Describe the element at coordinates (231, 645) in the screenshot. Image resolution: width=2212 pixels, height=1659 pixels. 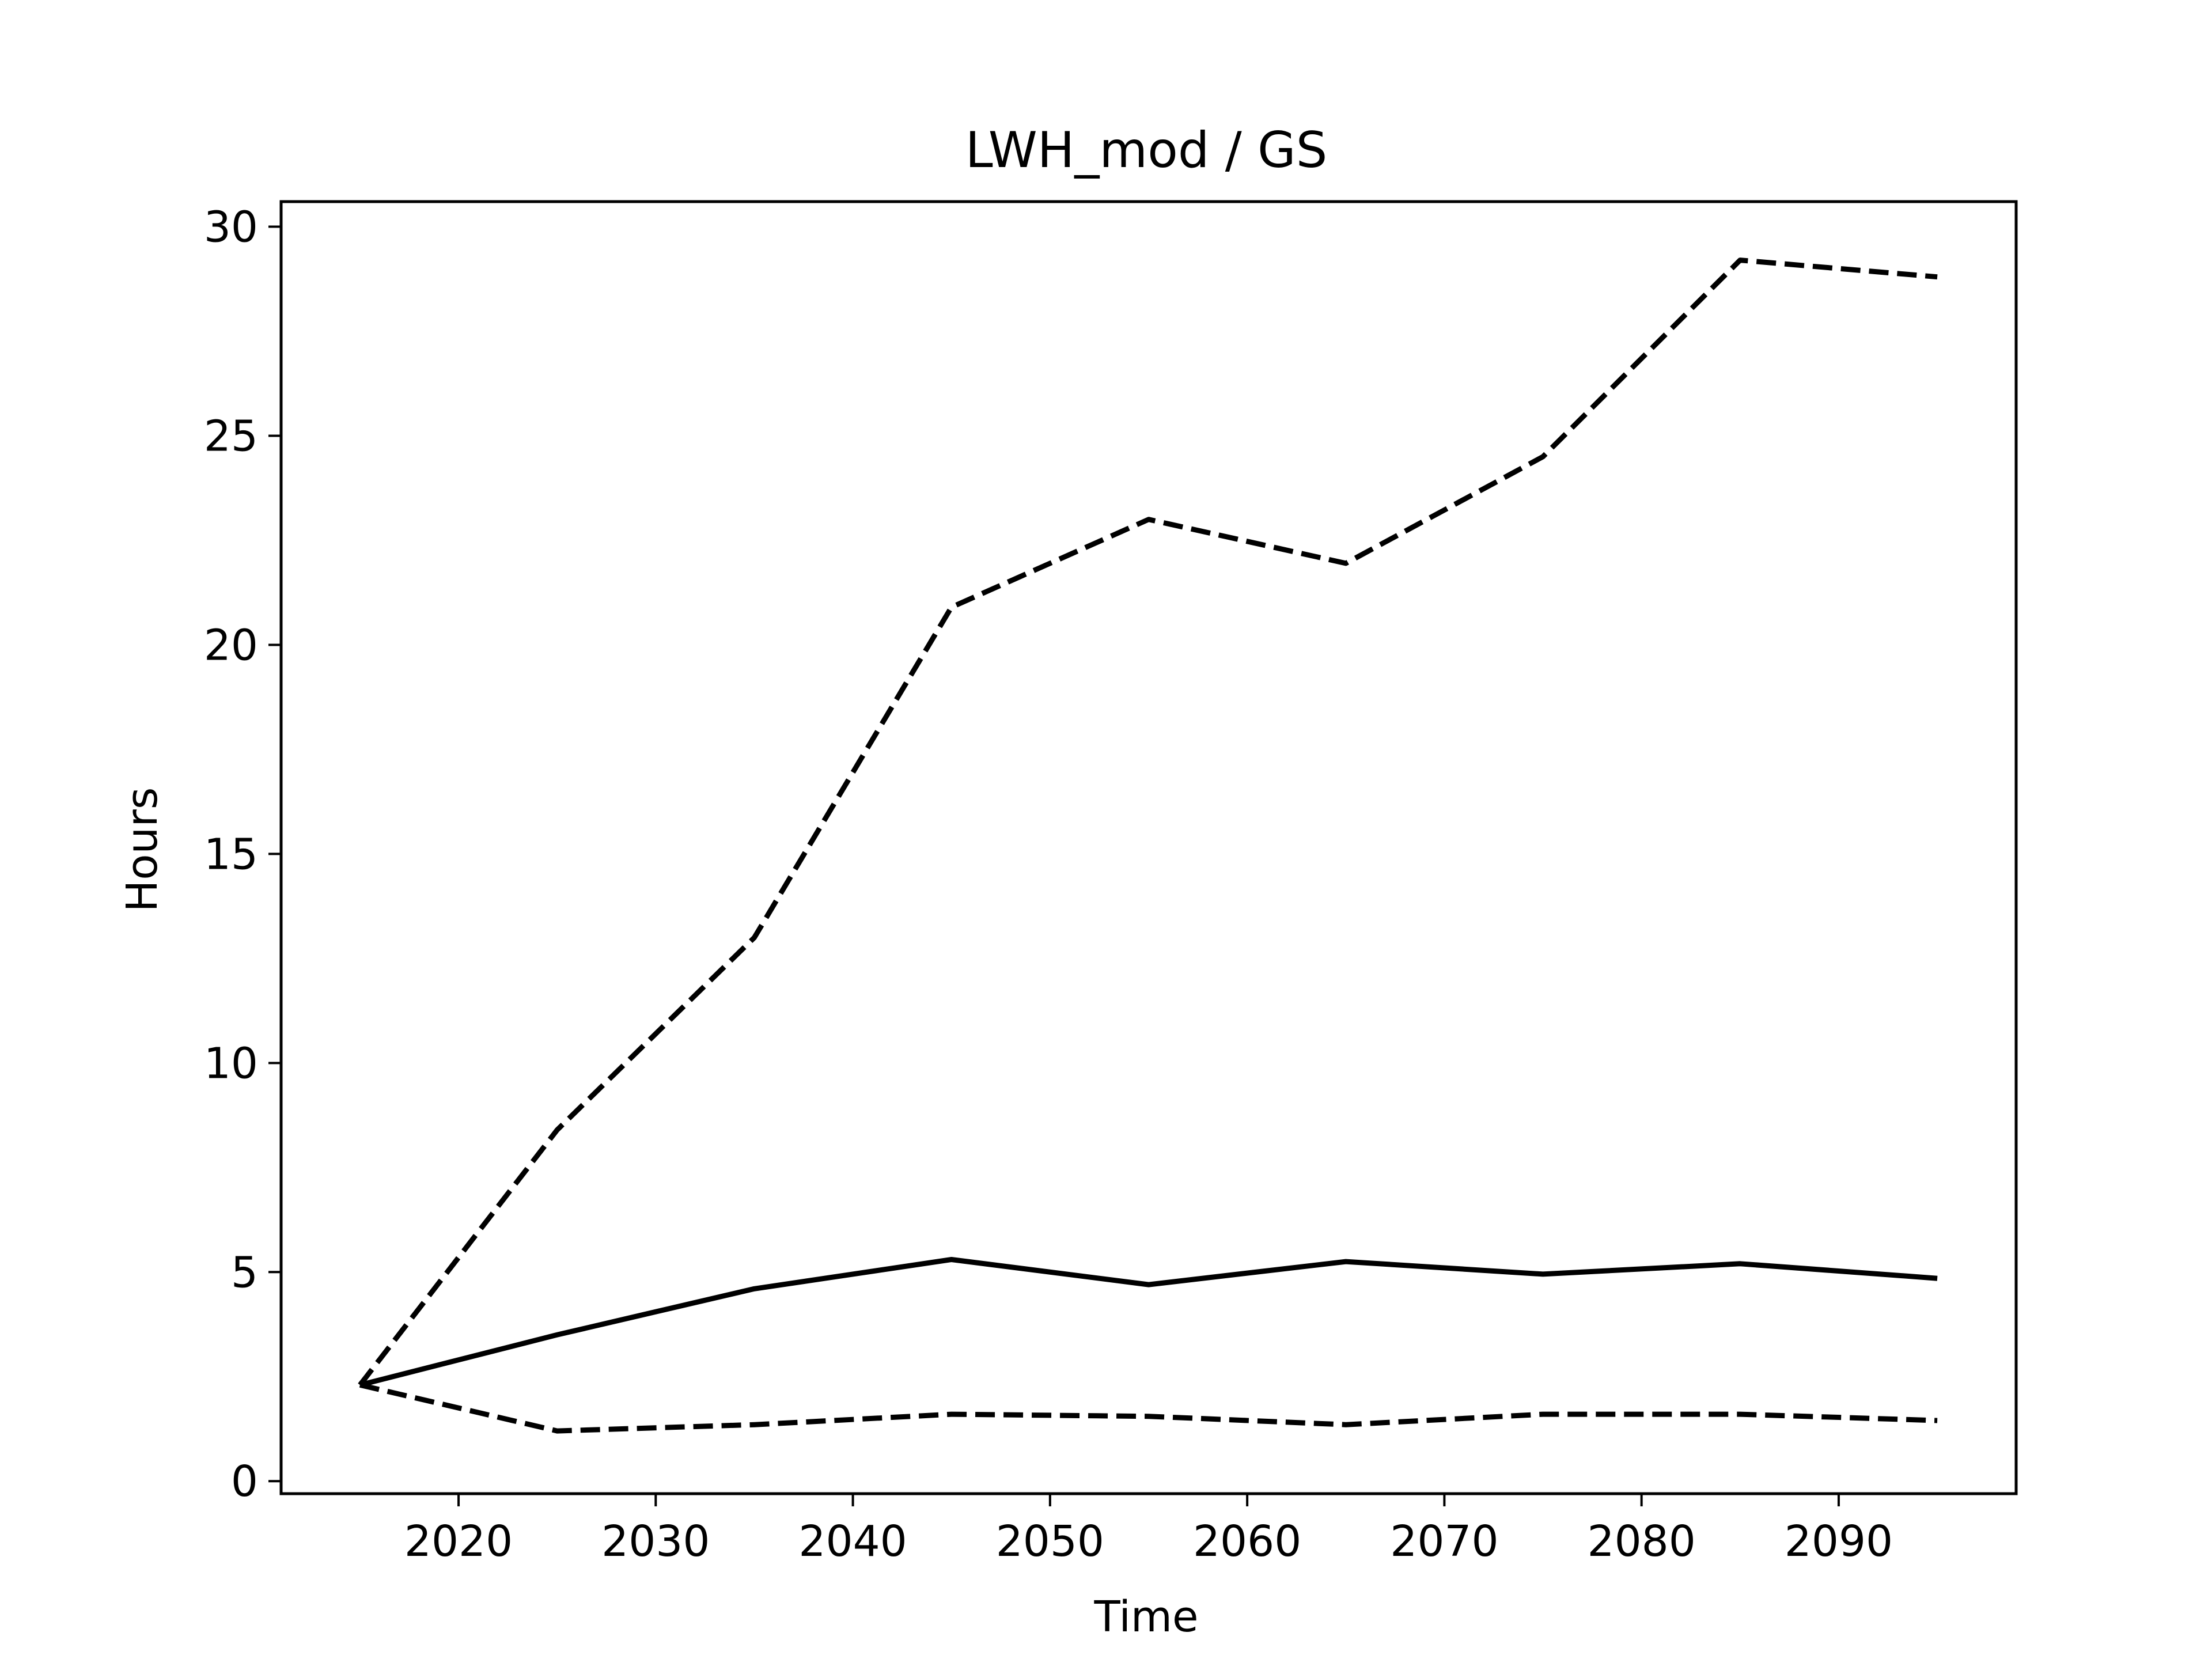
I see `y-tick-label: 20` at that location.